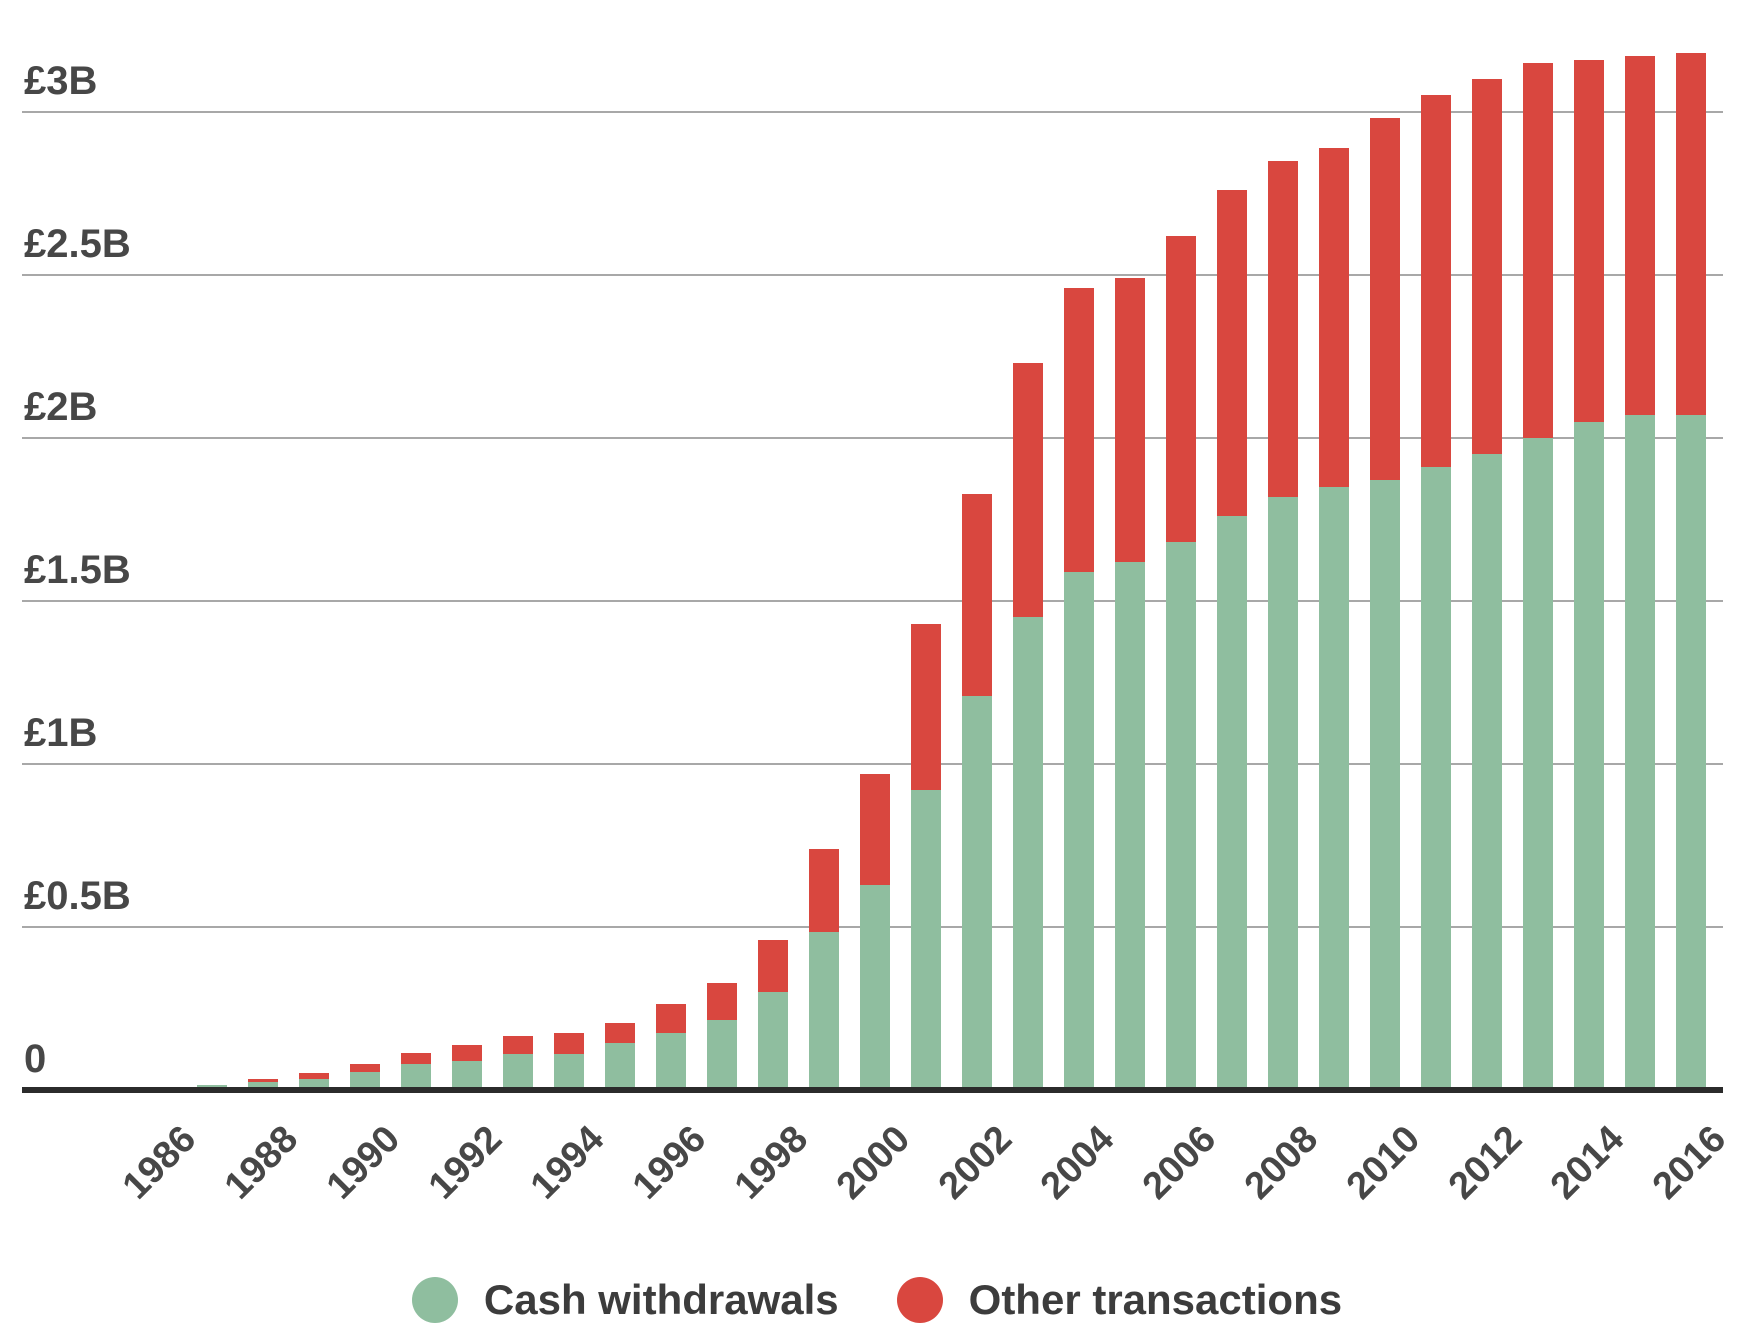  I want to click on bar-other-transactions-1991, so click(416, 1058).